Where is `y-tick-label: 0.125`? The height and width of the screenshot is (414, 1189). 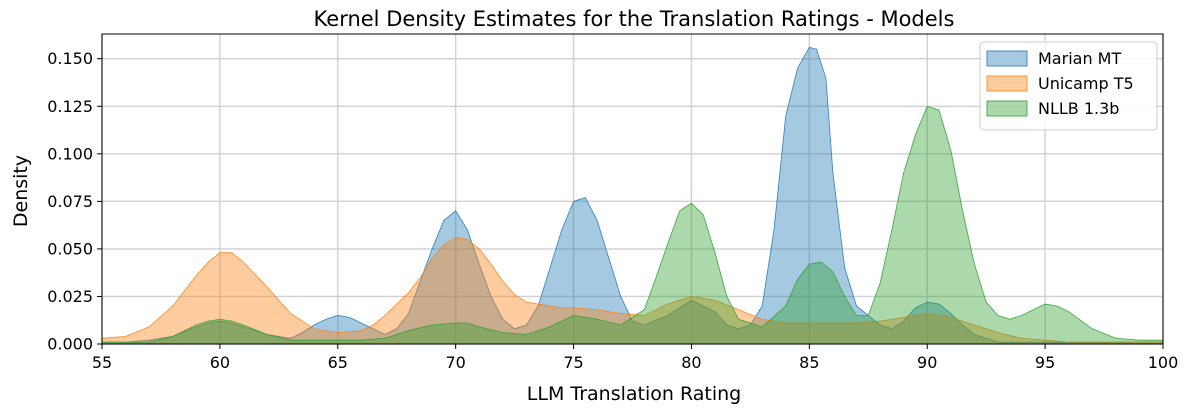 y-tick-label: 0.125 is located at coordinates (70, 106).